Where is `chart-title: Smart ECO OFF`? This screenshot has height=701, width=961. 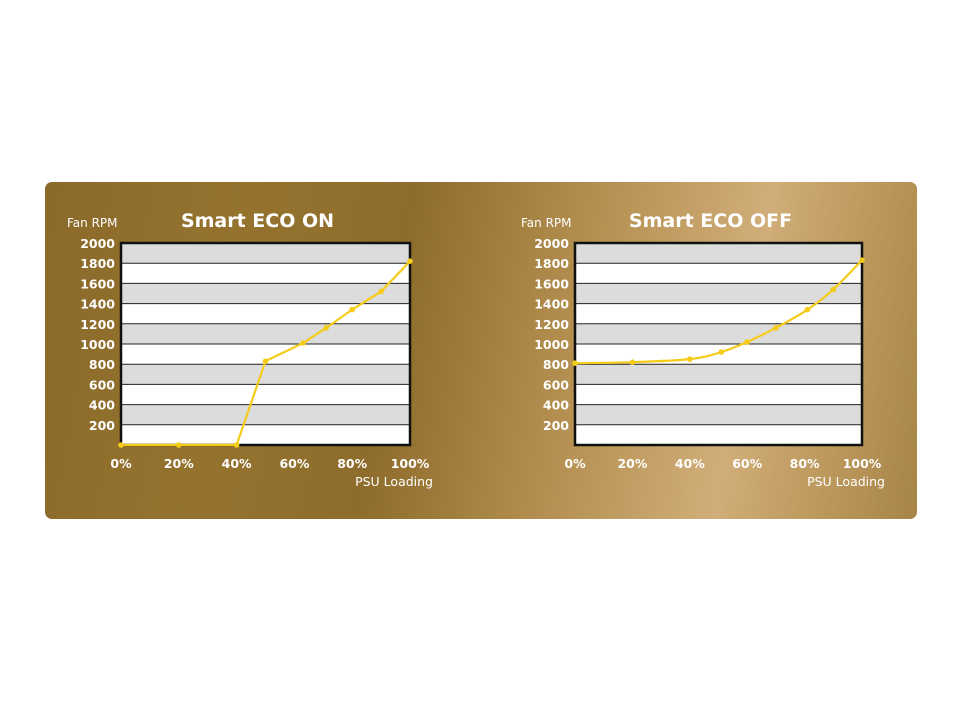 chart-title: Smart ECO OFF is located at coordinates (710, 221).